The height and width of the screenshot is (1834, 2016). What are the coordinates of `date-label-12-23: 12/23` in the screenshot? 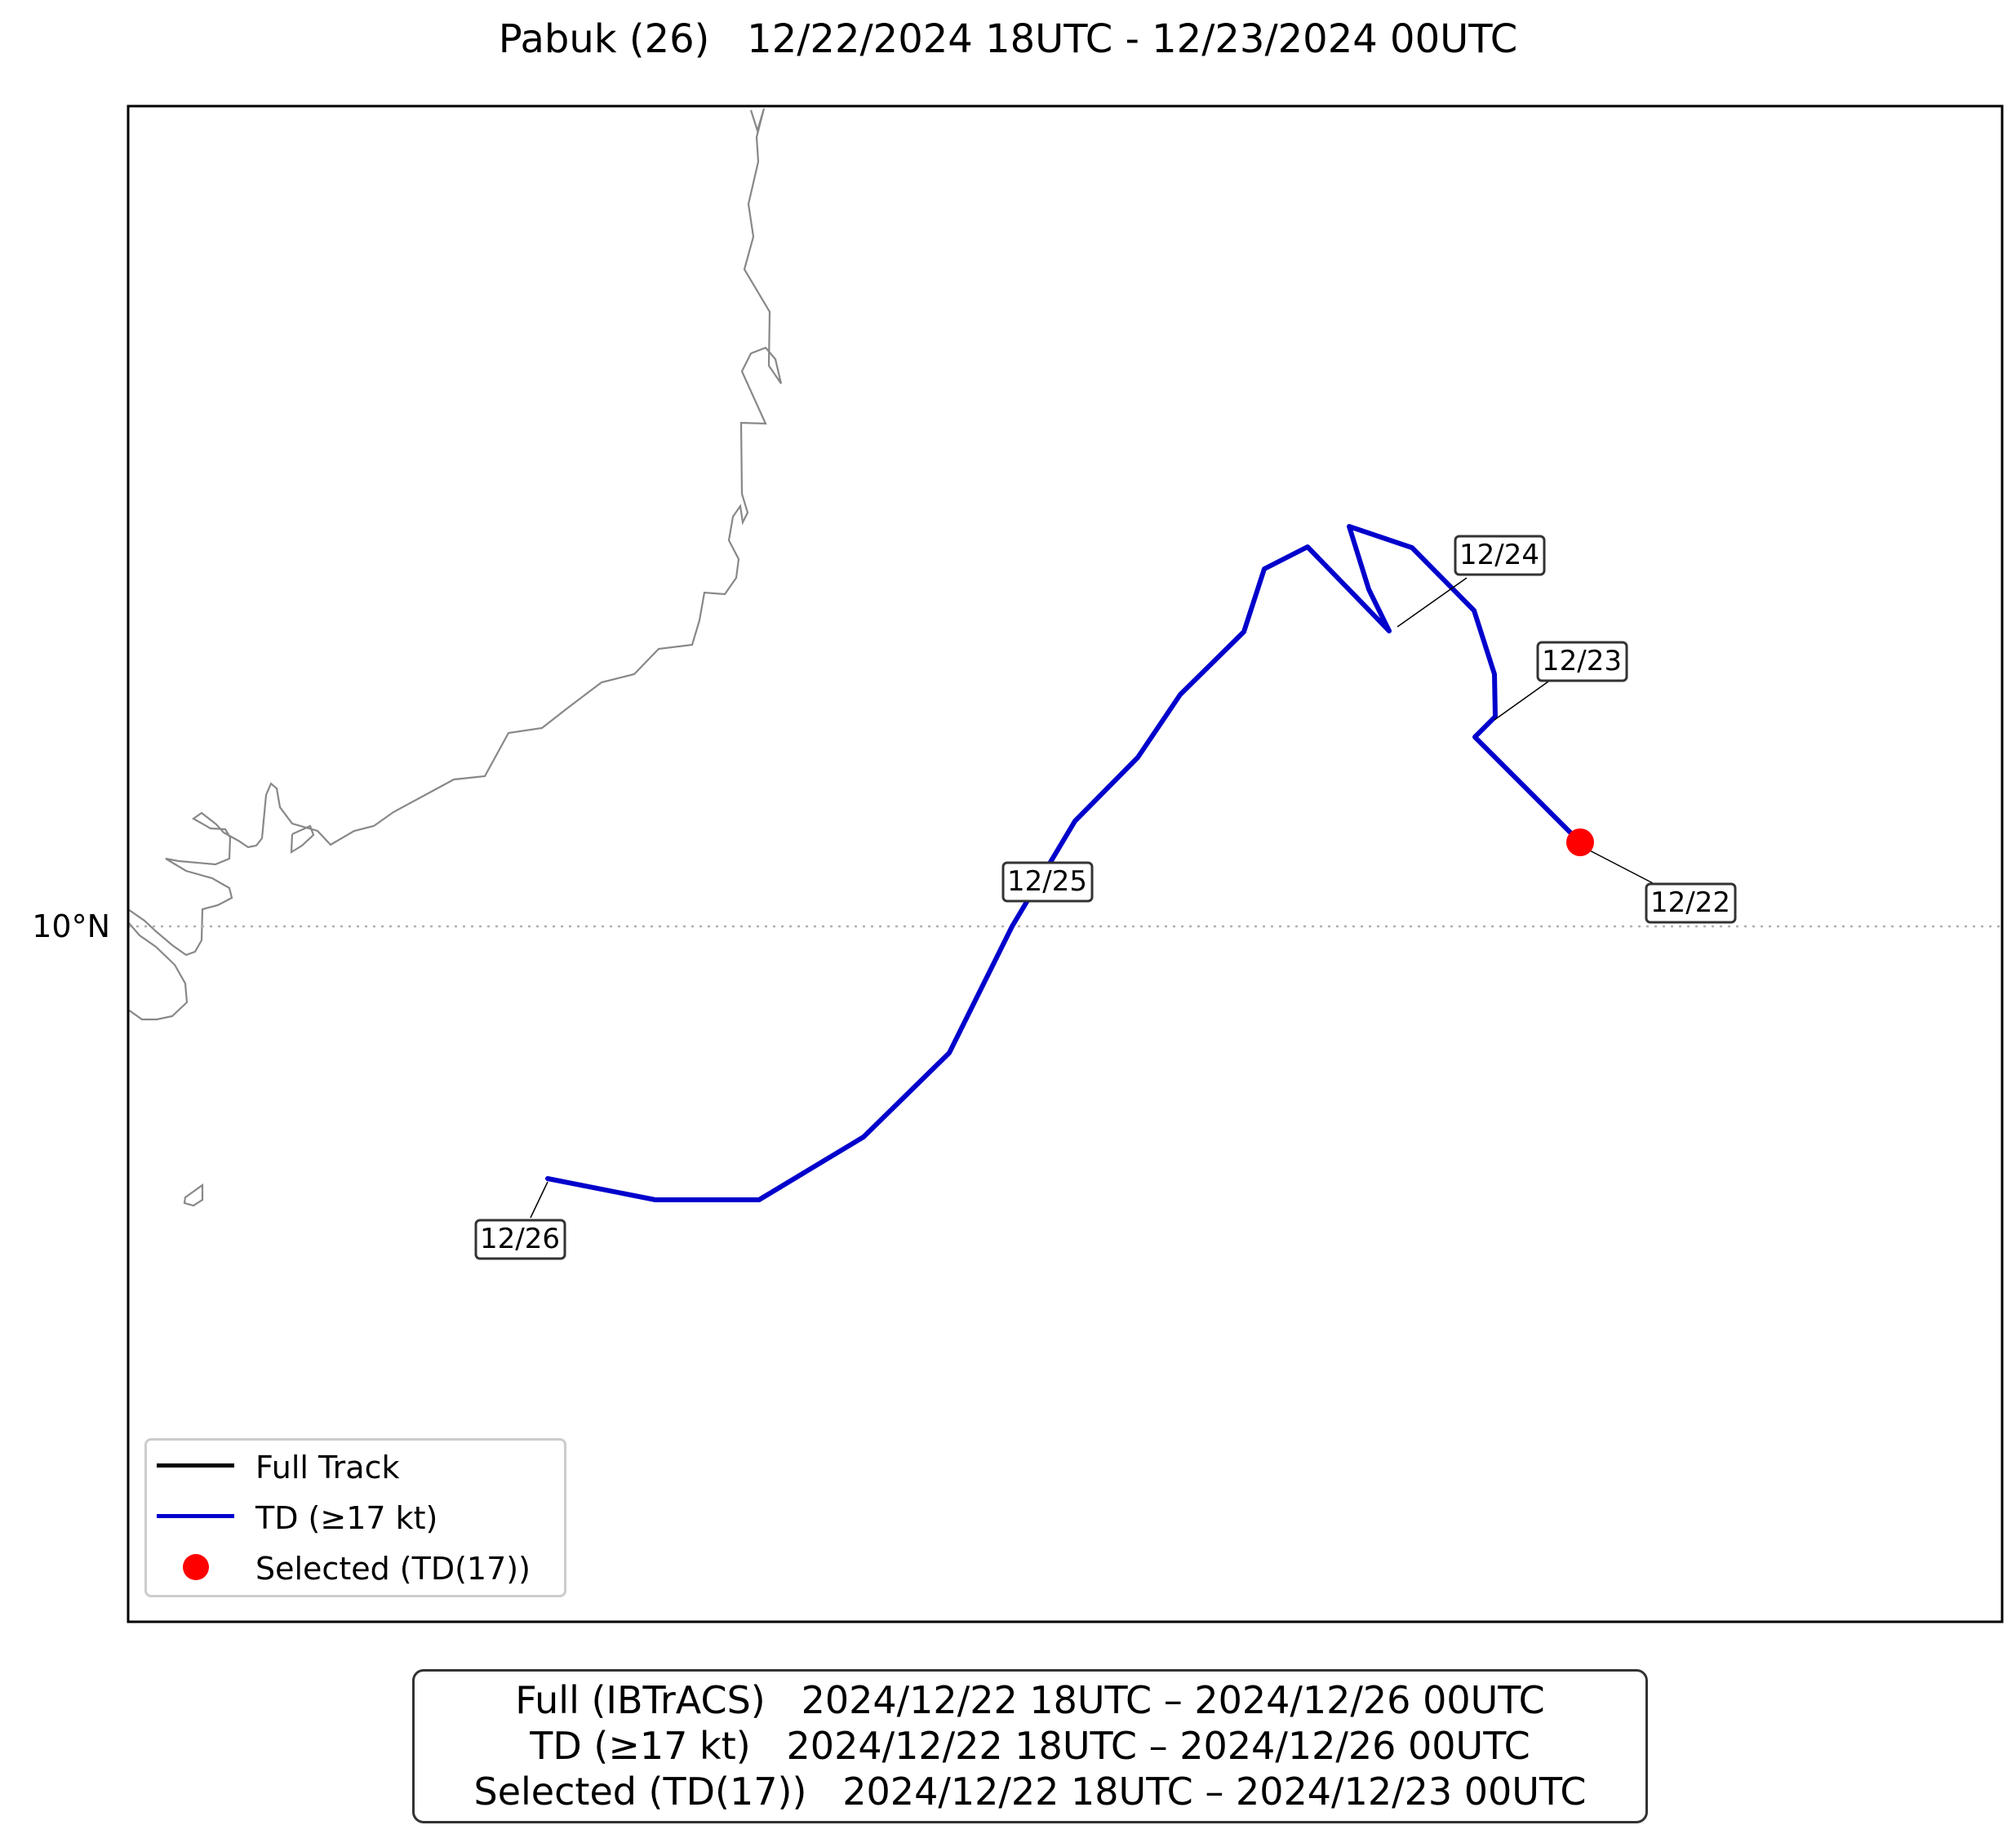 It's located at (1582, 661).